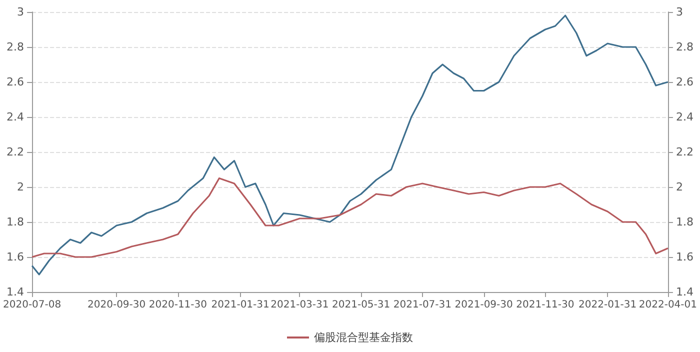 The image size is (700, 352). What do you see at coordinates (545, 305) in the screenshot?
I see `x-tick-label: 2021-11-30` at bounding box center [545, 305].